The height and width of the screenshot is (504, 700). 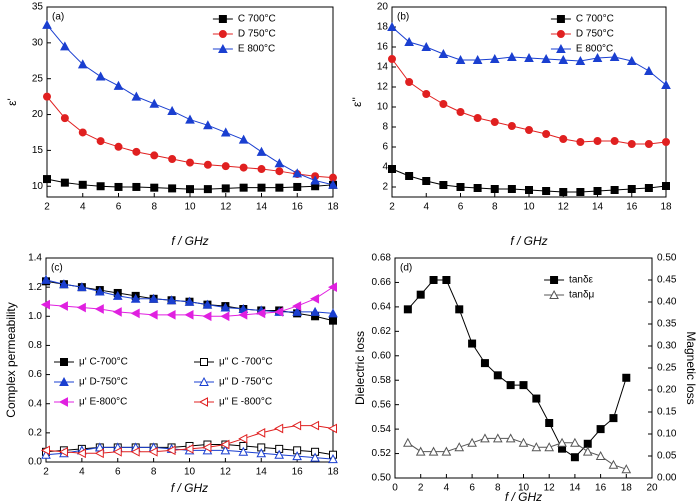 I want to click on legend-label: tanδε, so click(x=581, y=280).